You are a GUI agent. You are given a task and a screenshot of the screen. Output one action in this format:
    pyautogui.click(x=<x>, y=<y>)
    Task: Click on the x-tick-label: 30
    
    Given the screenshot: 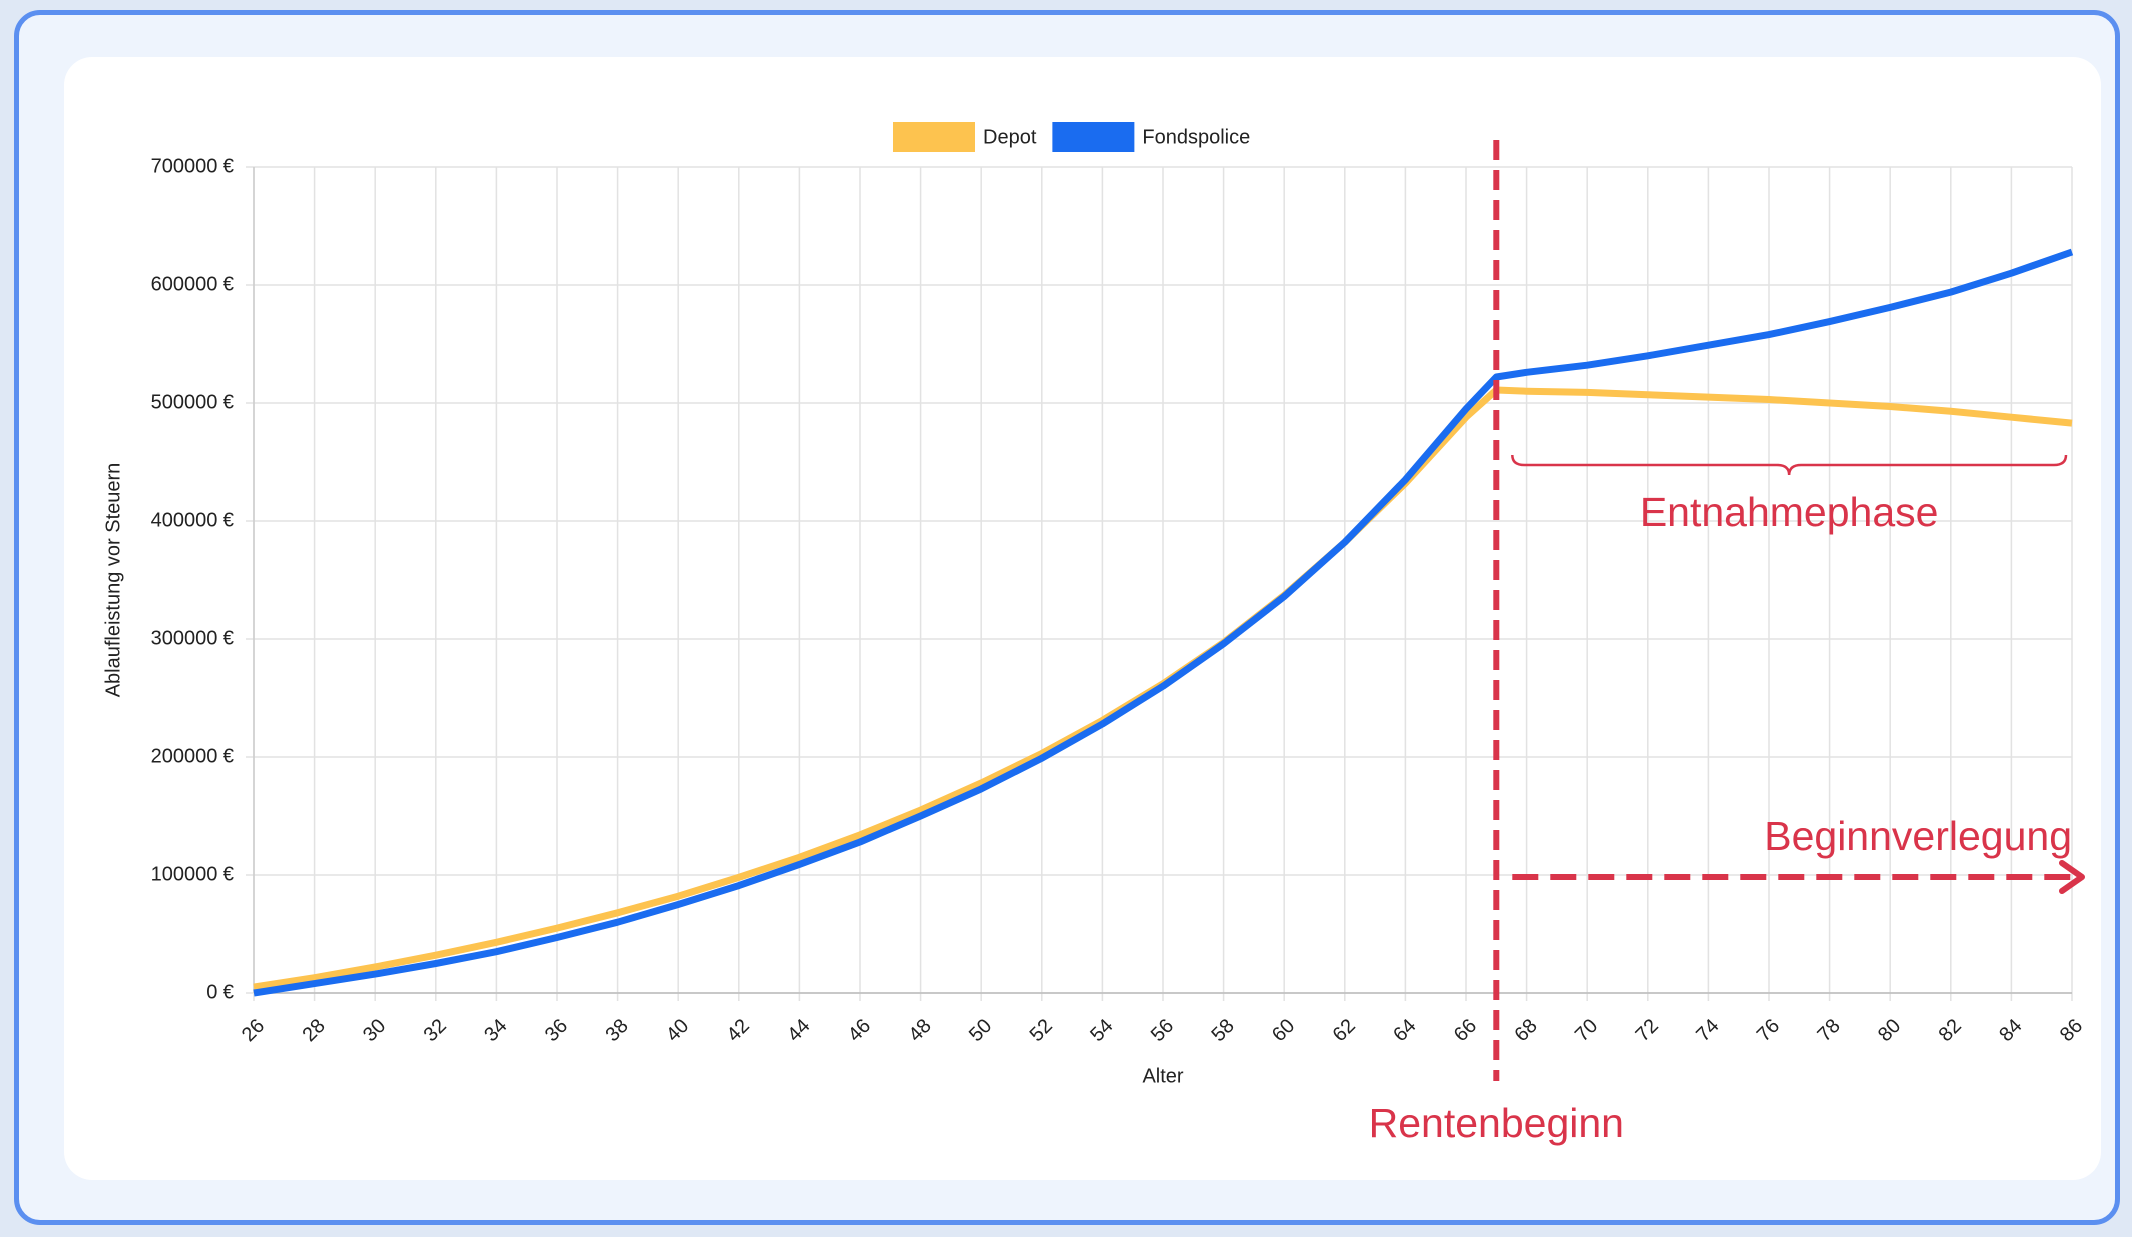 What is the action you would take?
    pyautogui.click(x=374, y=1030)
    